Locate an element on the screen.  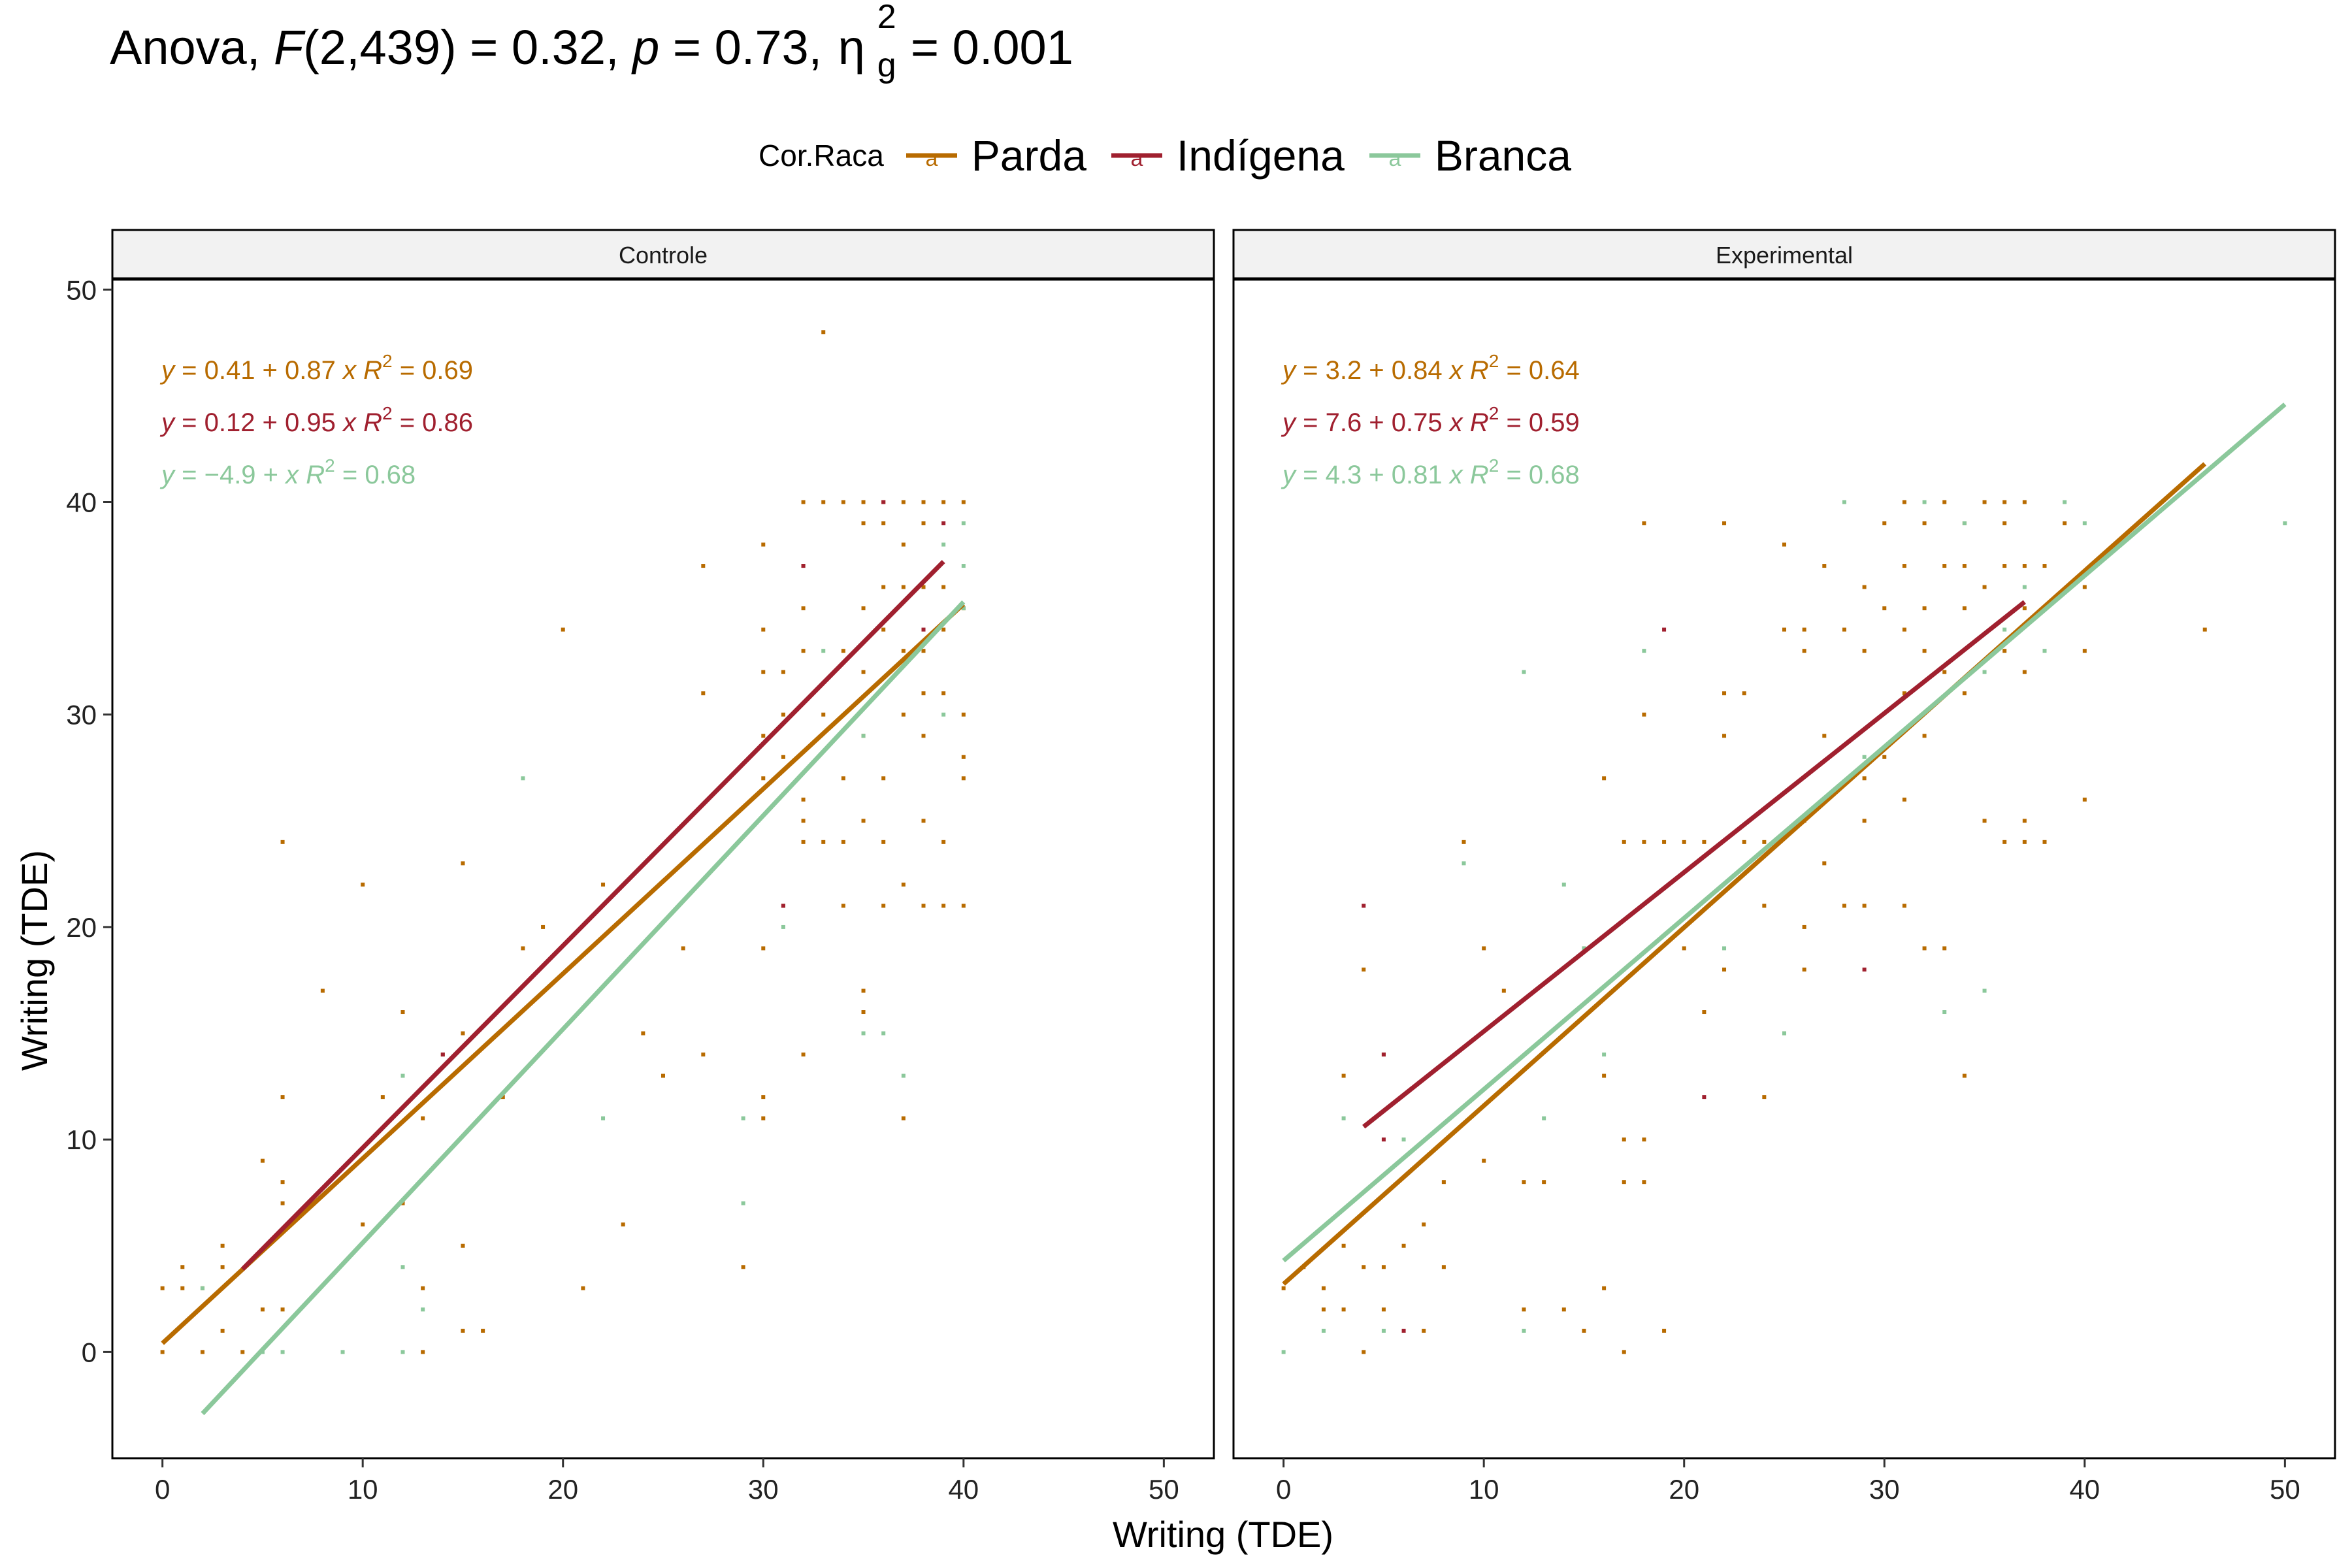
facet-strip-controle is located at coordinates (663, 254).